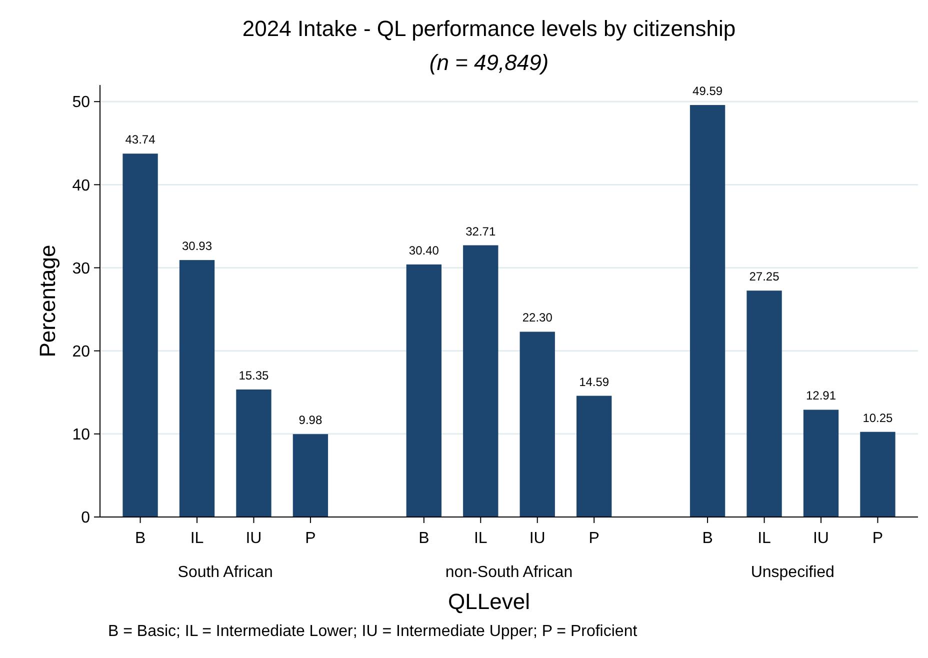  Describe the element at coordinates (481, 231) in the screenshot. I see `data-label: 32.71` at that location.